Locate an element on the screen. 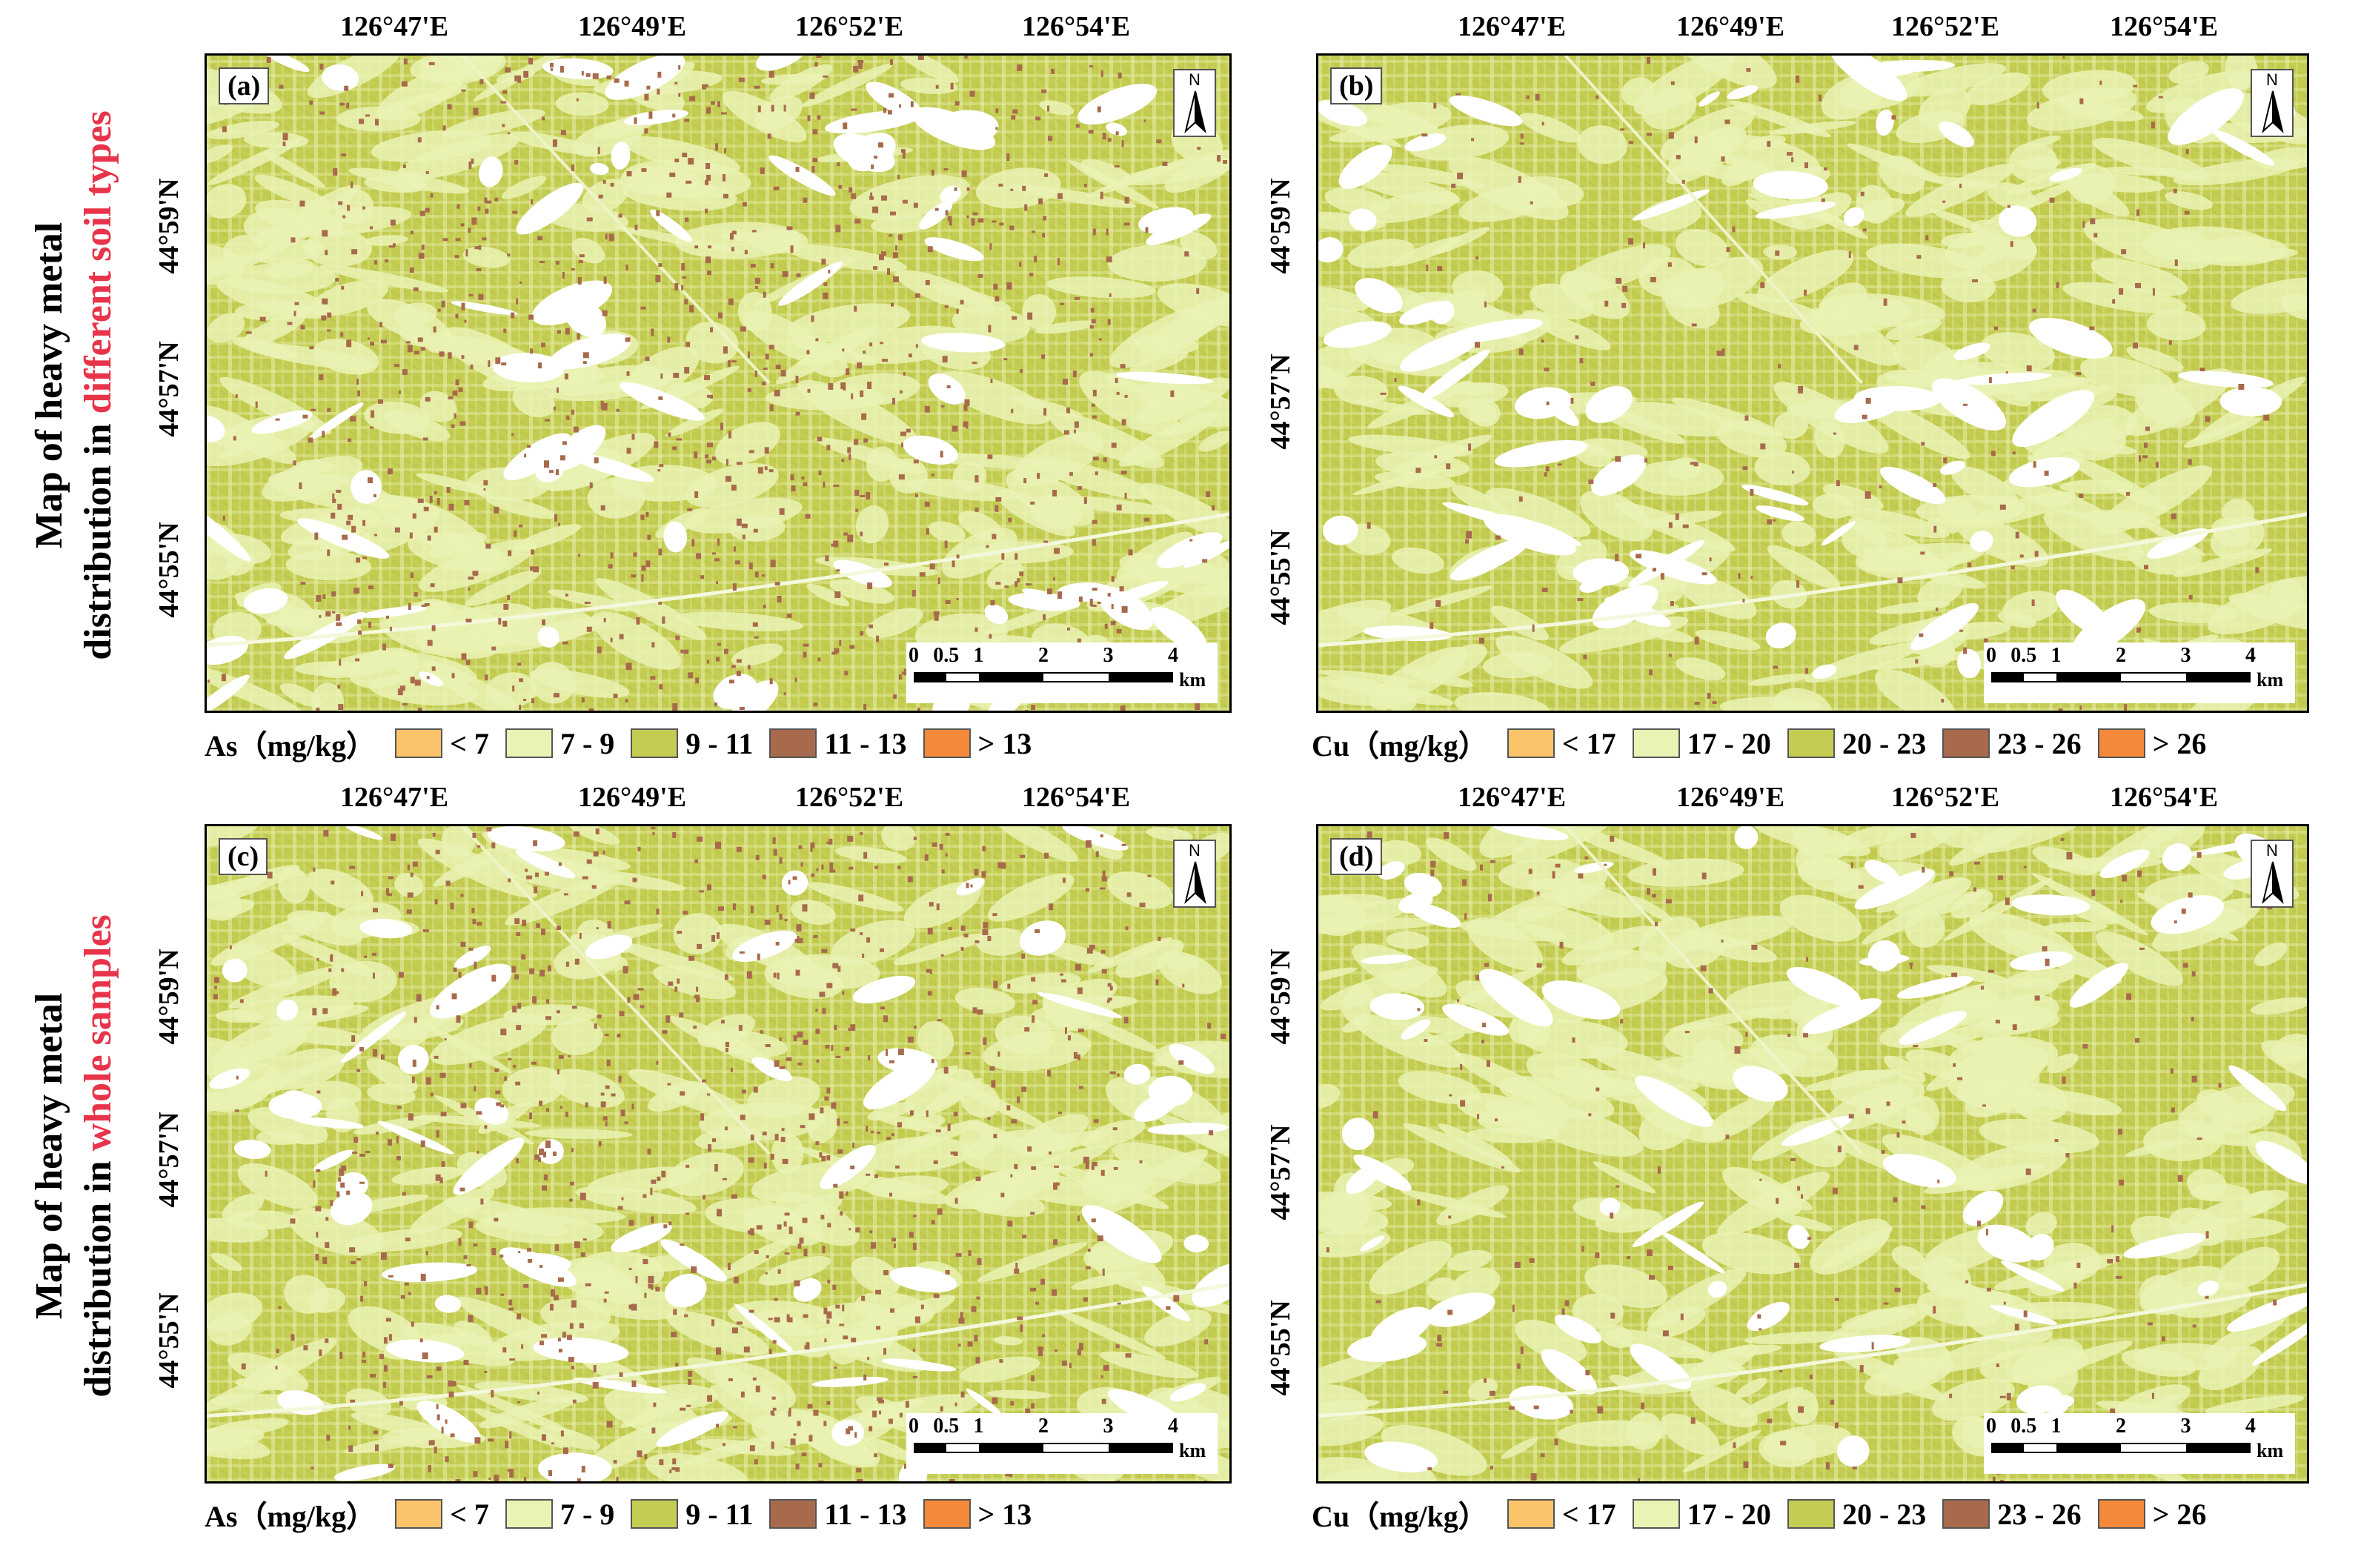 The height and width of the screenshot is (1568, 2361). legend-item: > 13 is located at coordinates (977, 1514).